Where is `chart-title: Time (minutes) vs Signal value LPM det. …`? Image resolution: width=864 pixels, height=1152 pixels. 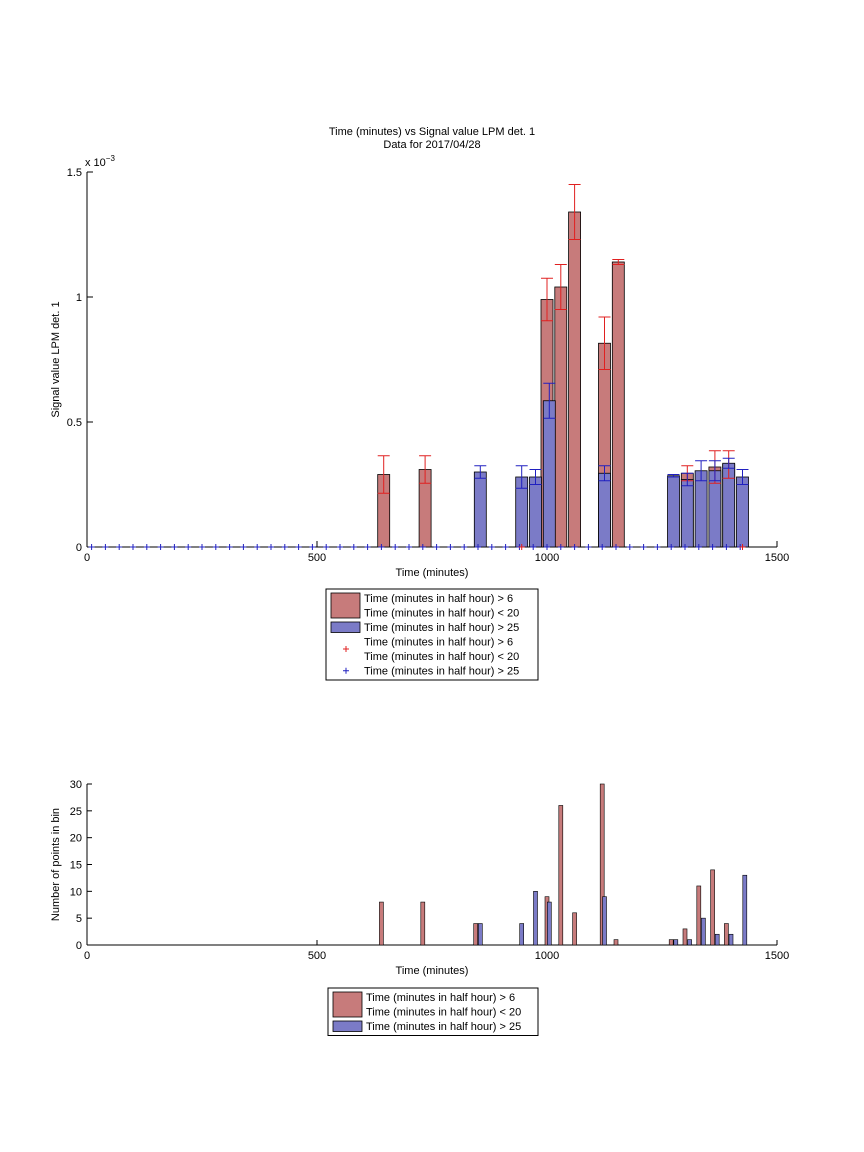
chart-title: Time (minutes) vs Signal value LPM det. … is located at coordinates (432, 132).